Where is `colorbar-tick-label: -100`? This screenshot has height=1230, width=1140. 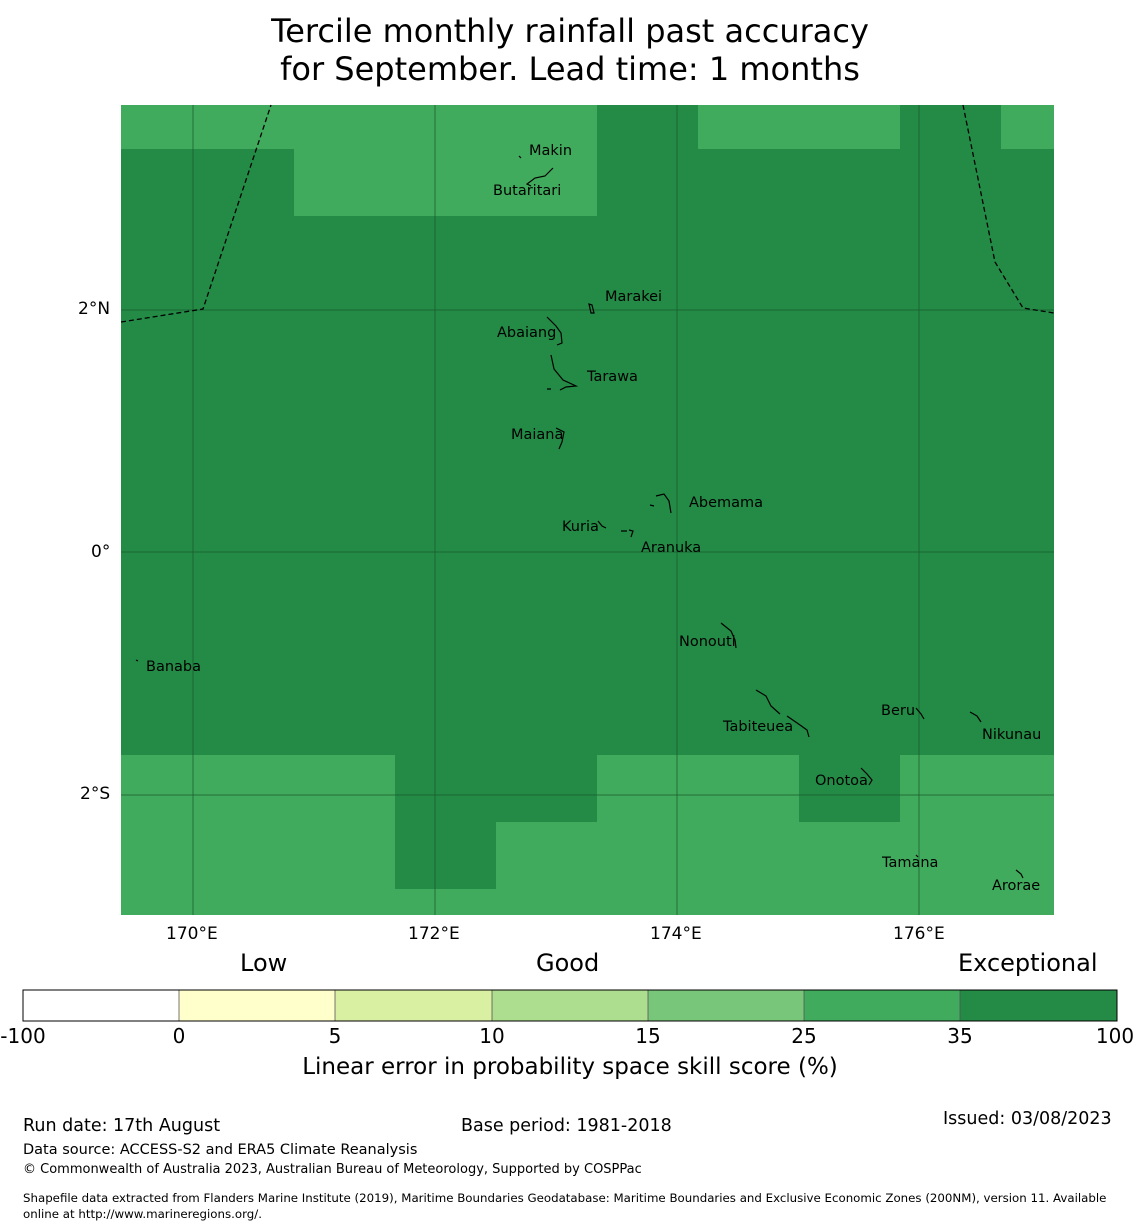
colorbar-tick-label: -100 is located at coordinates (23, 1036).